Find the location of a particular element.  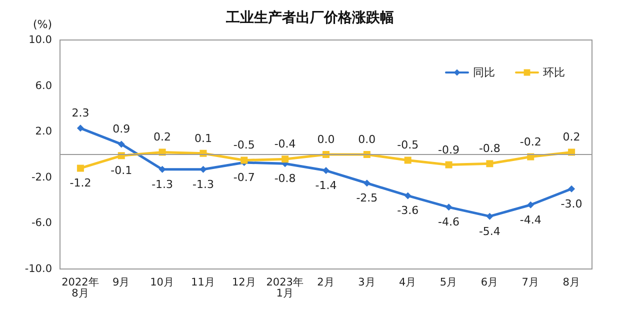

data-label: 0.9 is located at coordinates (121, 129).